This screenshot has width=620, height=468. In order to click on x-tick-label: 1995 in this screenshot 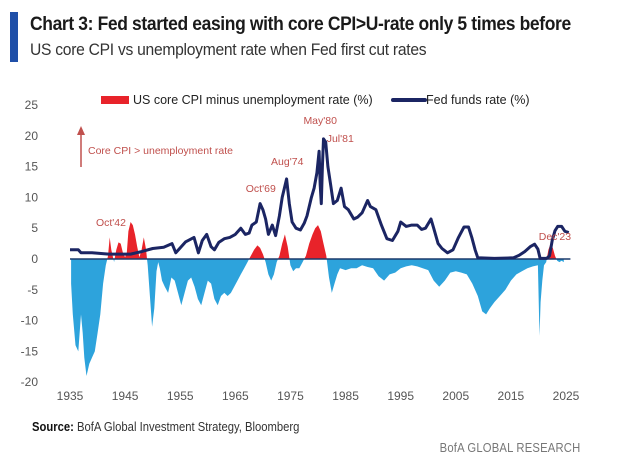, I will do `click(400, 396)`.